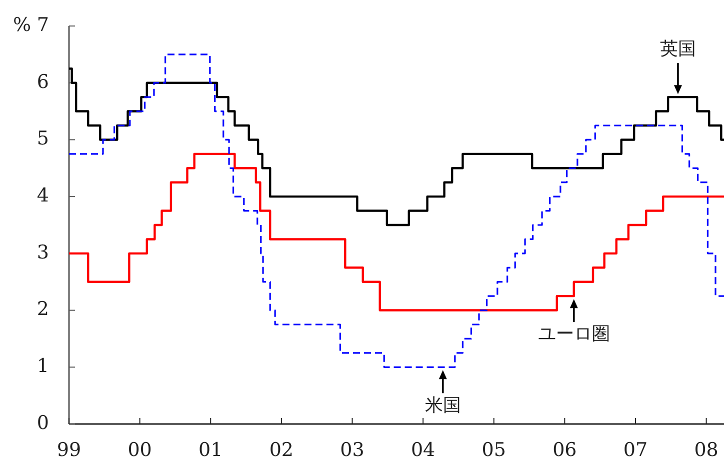 The image size is (724, 461). I want to click on x-tick-label: 08, so click(706, 449).